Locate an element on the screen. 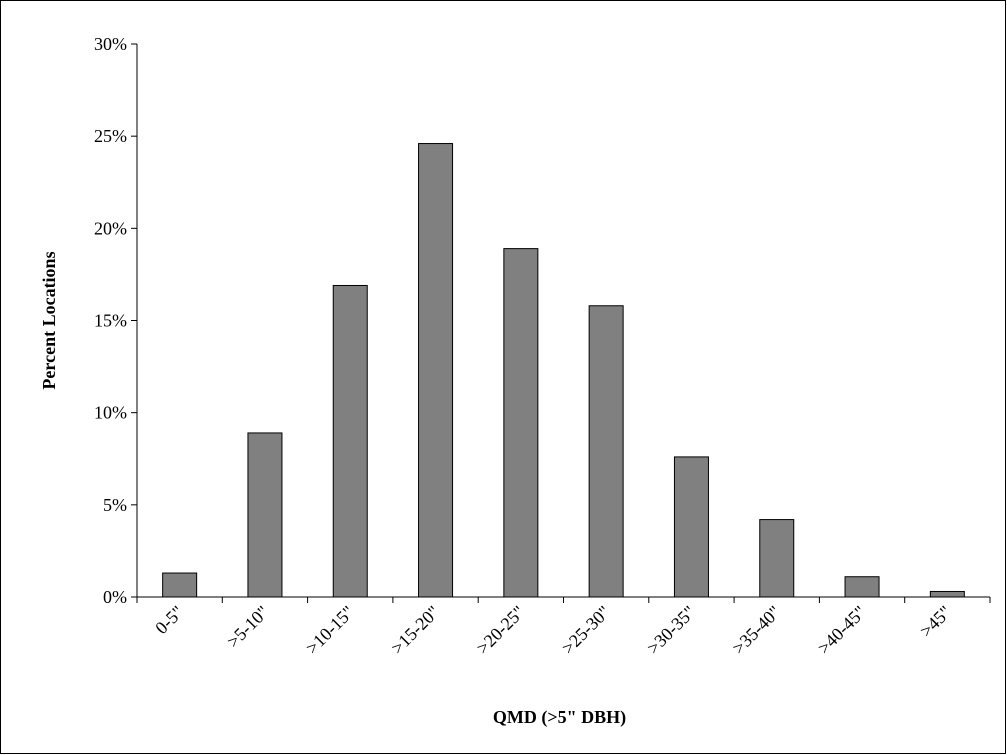 The width and height of the screenshot is (1007, 755). y-tick-label: 5% is located at coordinates (115, 505).